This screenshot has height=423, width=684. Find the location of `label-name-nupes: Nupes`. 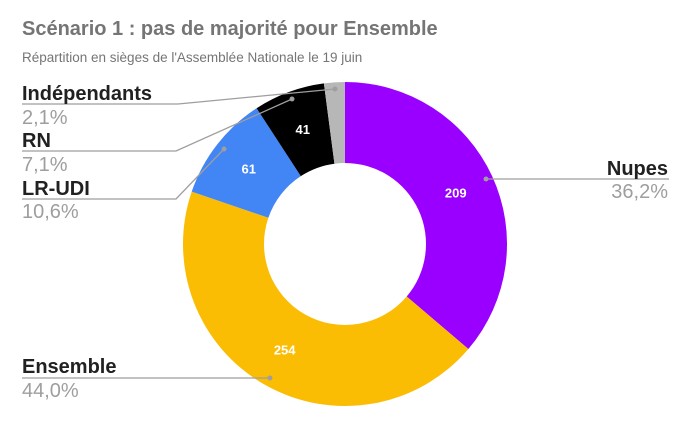

label-name-nupes: Nupes is located at coordinates (637, 169).